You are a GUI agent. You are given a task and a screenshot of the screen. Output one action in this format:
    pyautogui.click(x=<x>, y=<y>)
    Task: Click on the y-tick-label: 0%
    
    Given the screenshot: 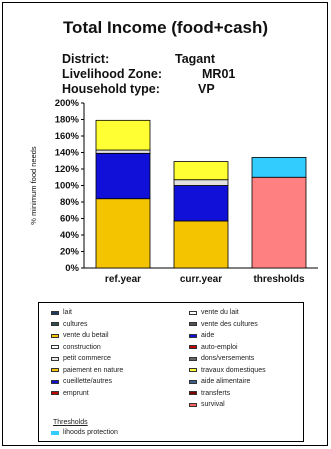 What is the action you would take?
    pyautogui.click(x=72, y=268)
    